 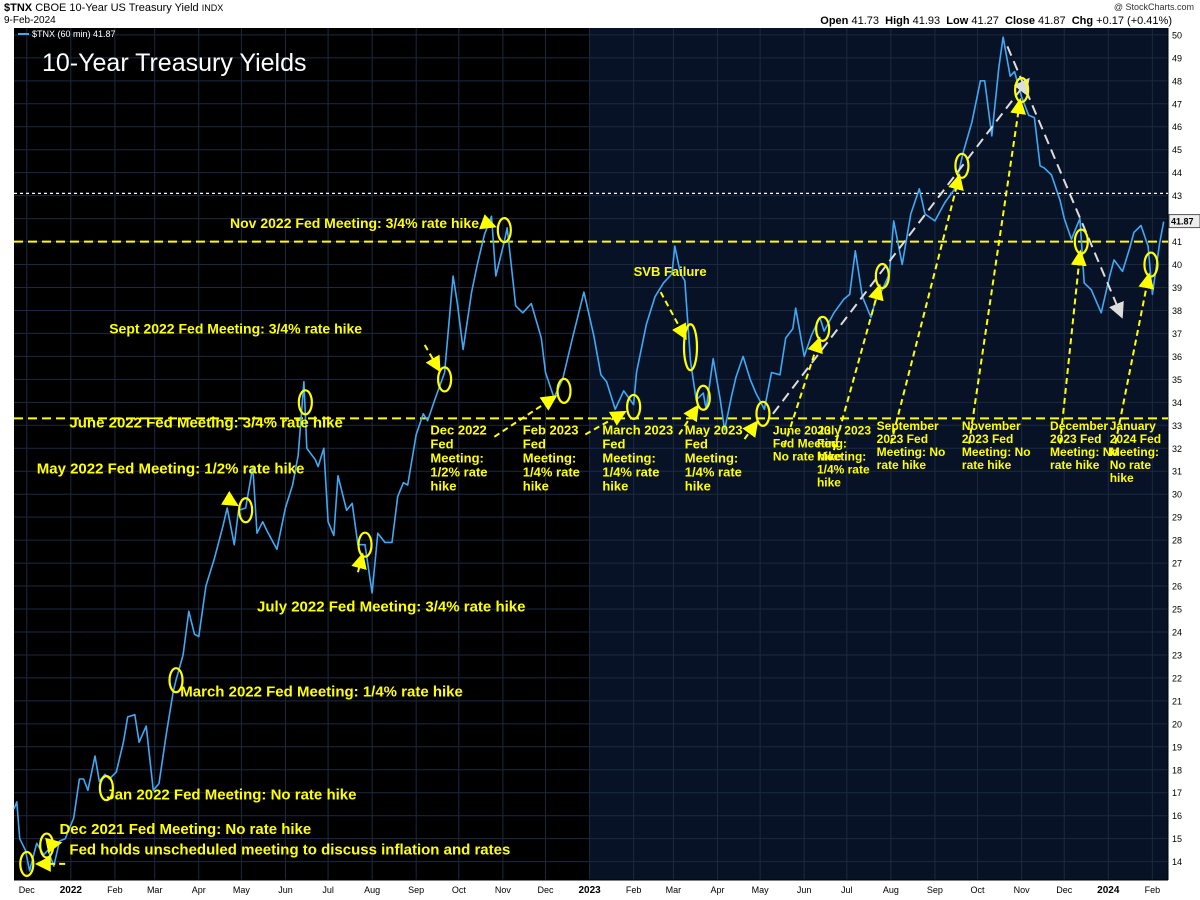 I want to click on x-tick-label: May, so click(x=761, y=890).